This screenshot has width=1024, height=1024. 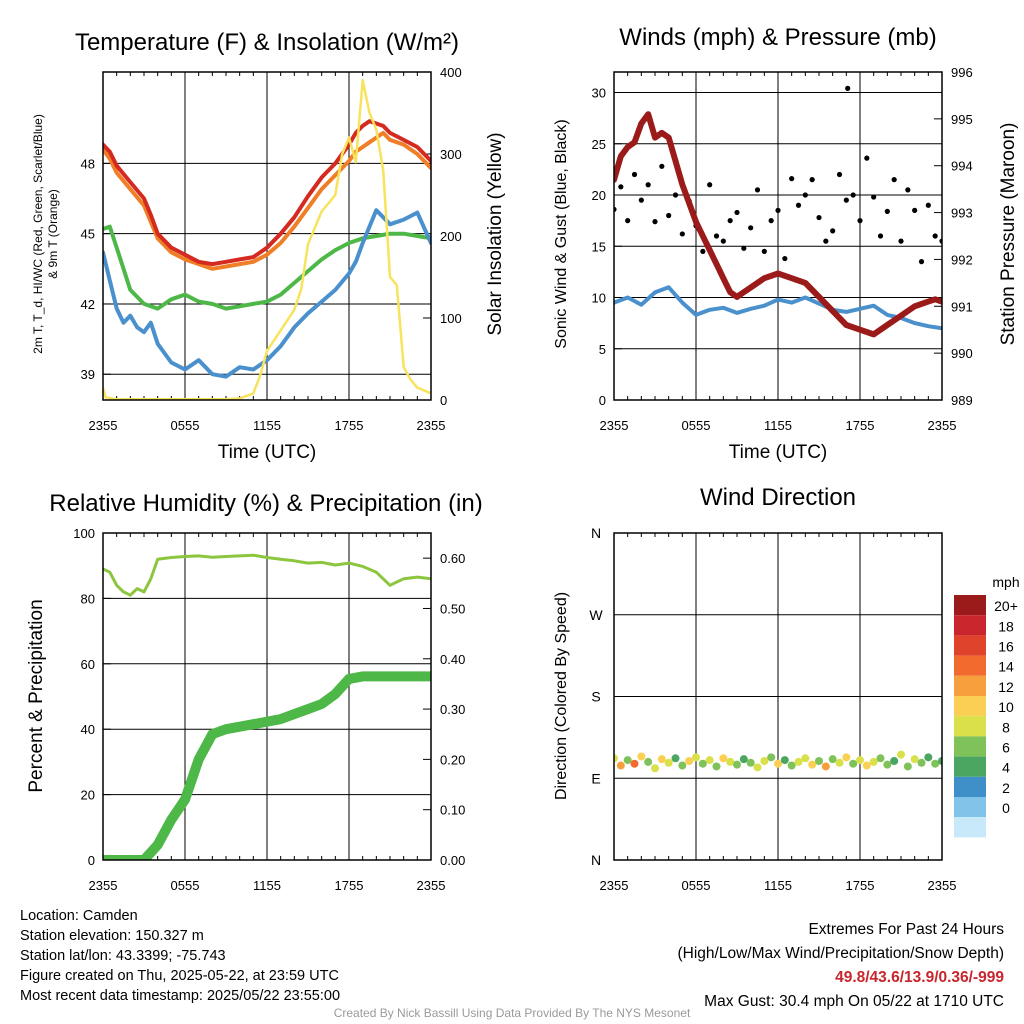 I want to click on winds-y2tick-label: 996, so click(x=962, y=72).